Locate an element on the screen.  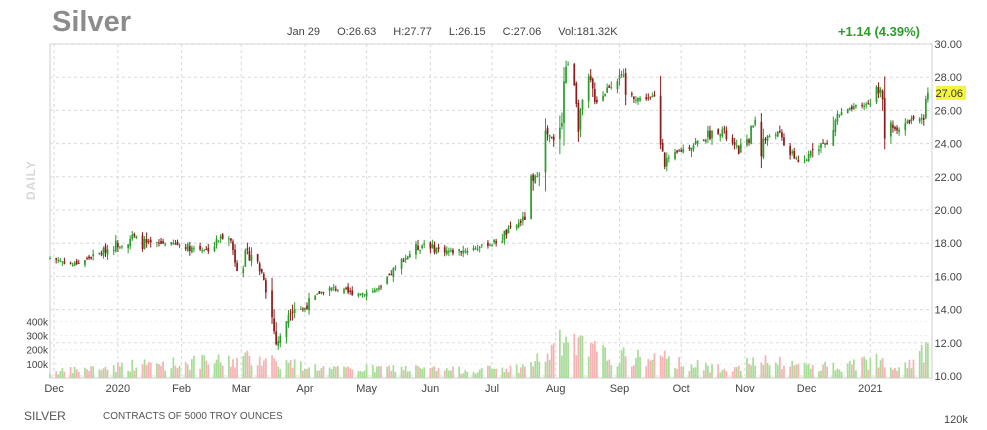
ohlc-low: L:26.15 is located at coordinates (467, 32).